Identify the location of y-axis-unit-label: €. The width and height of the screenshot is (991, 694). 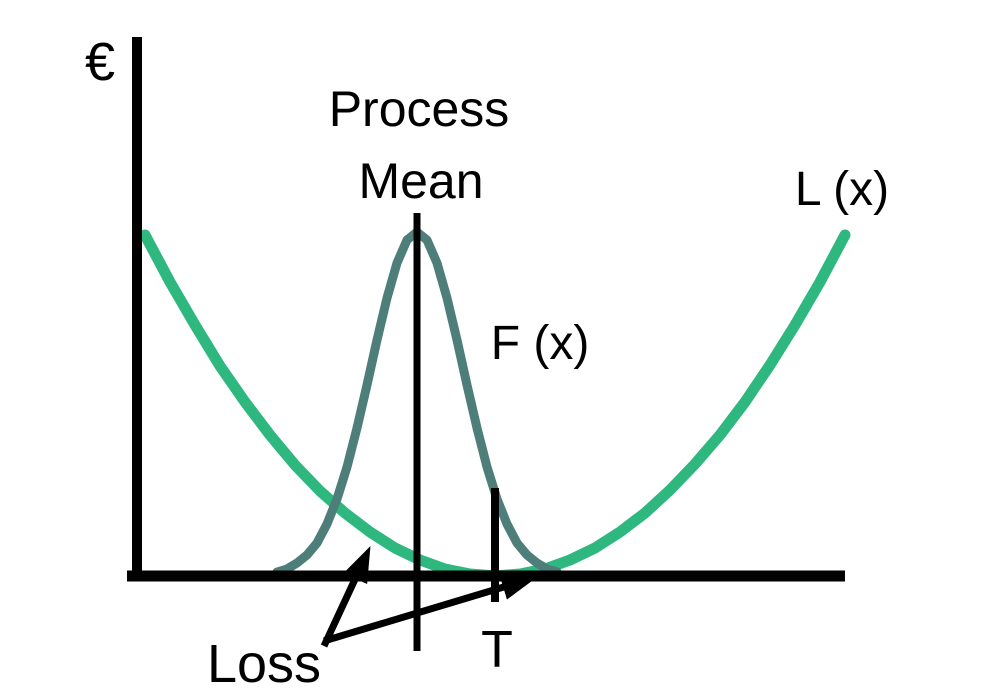
(100, 62).